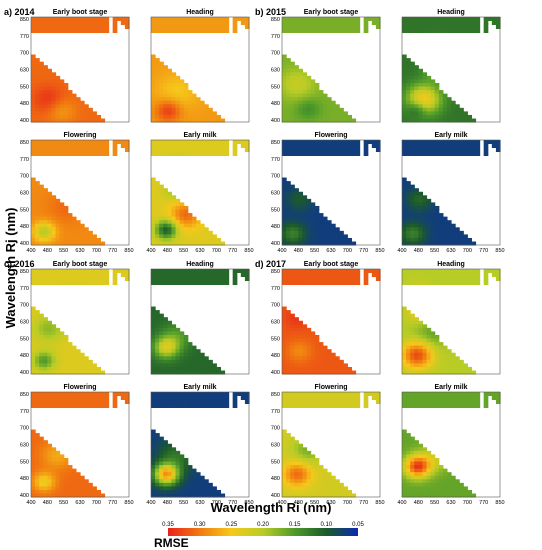  Describe the element at coordinates (24, 496) in the screenshot. I see `y-tick-label: 400` at that location.